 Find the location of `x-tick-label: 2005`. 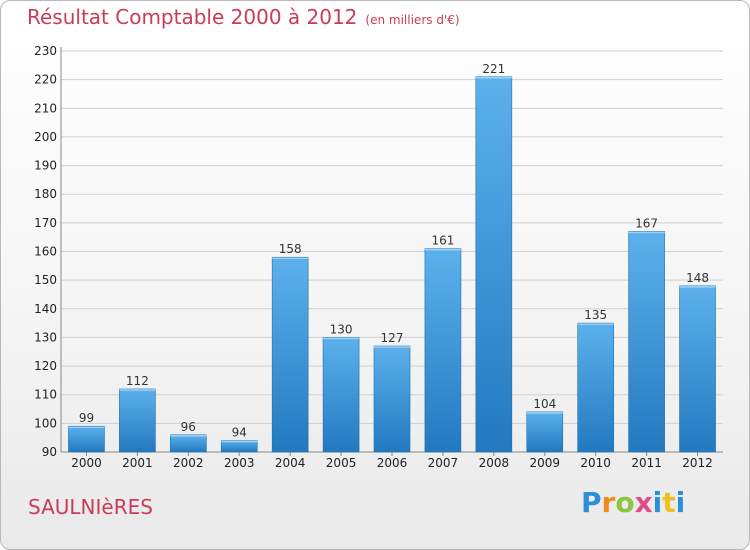

x-tick-label: 2005 is located at coordinates (341, 463).